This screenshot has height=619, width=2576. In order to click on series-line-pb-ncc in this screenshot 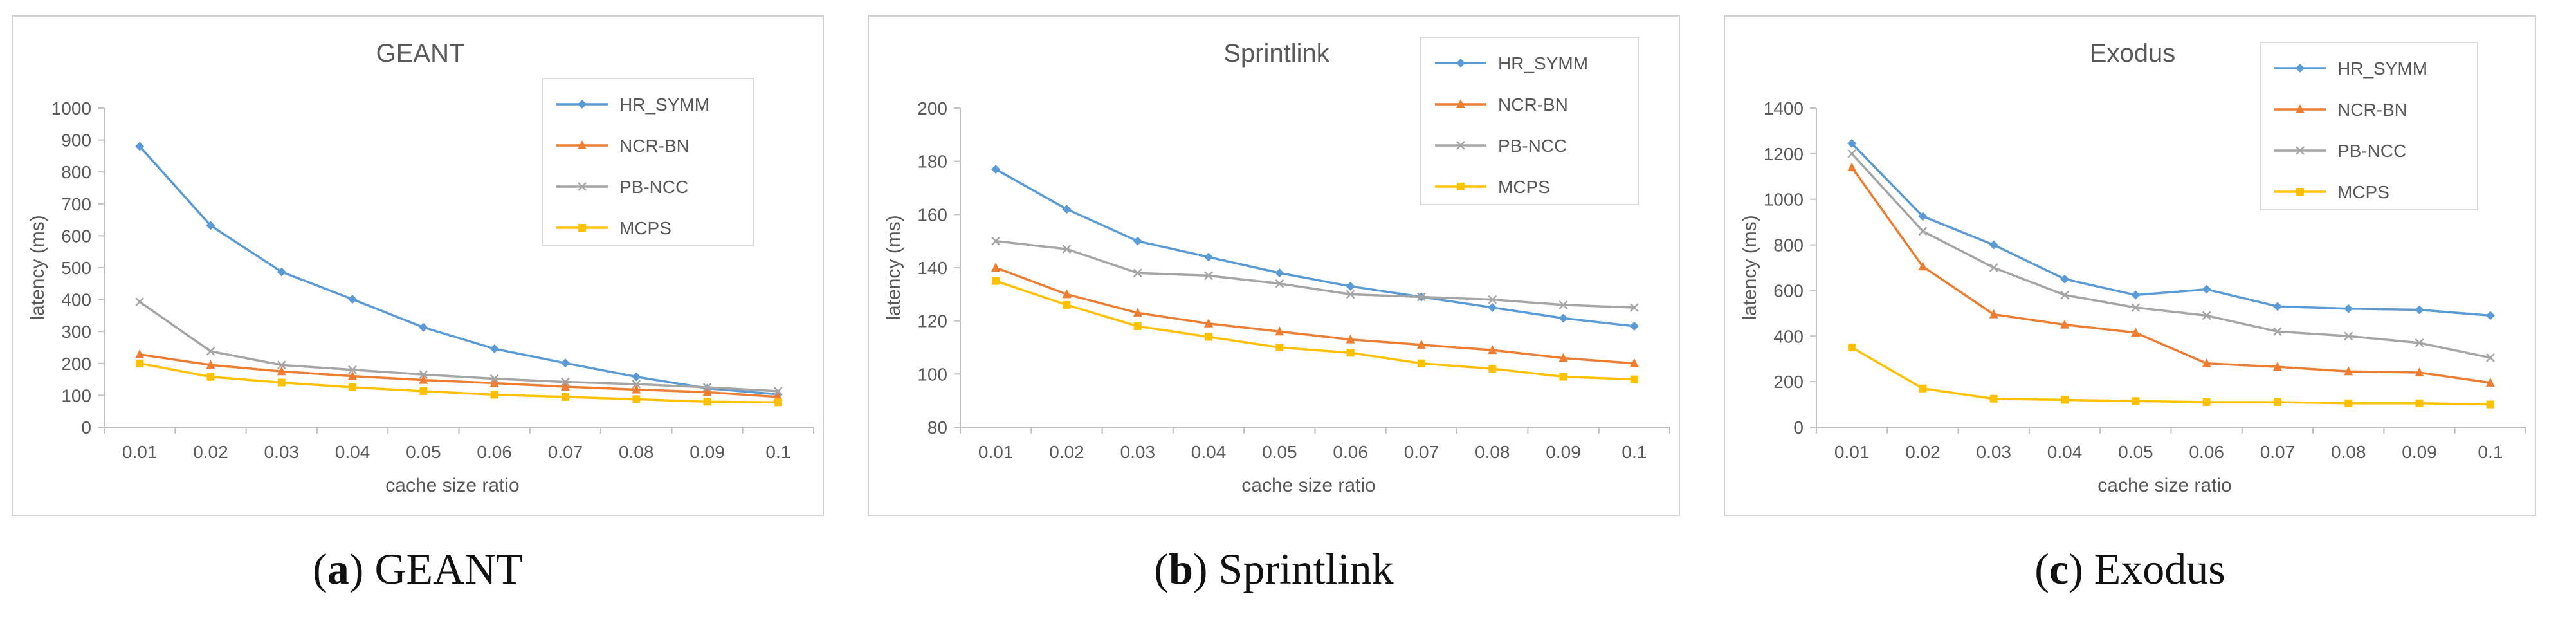, I will do `click(1314, 274)`.